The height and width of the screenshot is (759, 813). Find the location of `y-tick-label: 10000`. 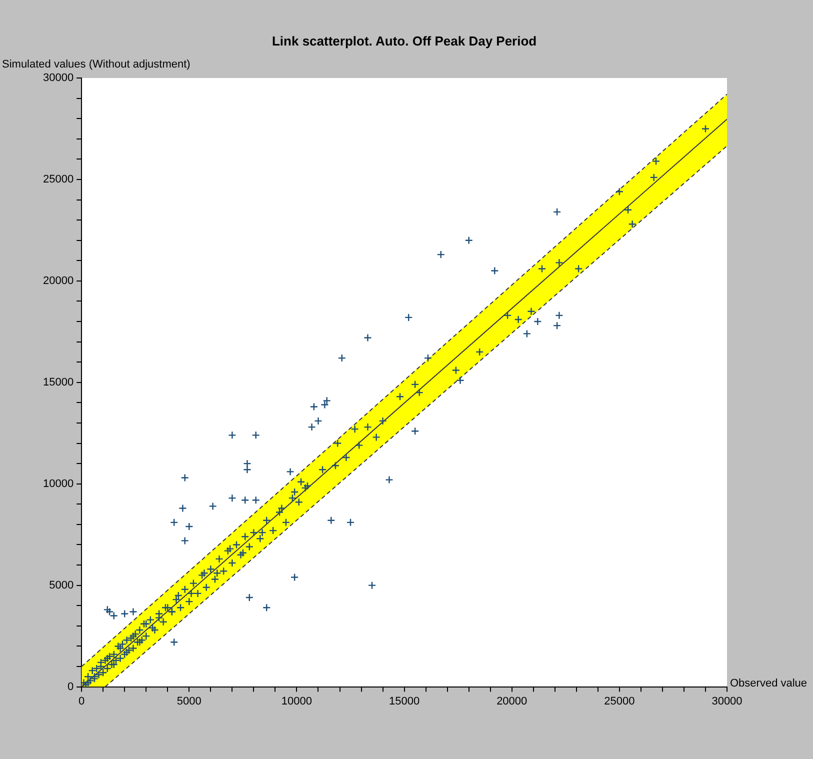

y-tick-label: 10000 is located at coordinates (58, 484).